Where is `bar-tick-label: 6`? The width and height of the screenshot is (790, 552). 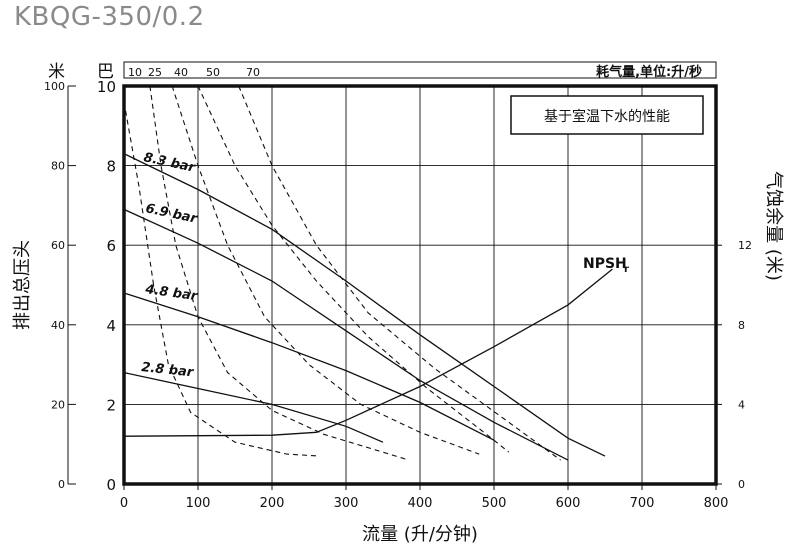 bar-tick-label: 6 is located at coordinates (111, 246).